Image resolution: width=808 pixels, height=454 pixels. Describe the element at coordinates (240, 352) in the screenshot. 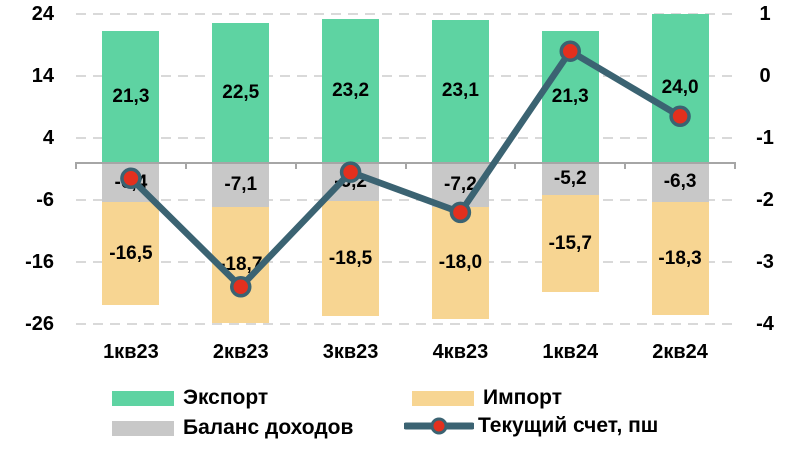

I see `x-axis-label: 2кв23` at that location.